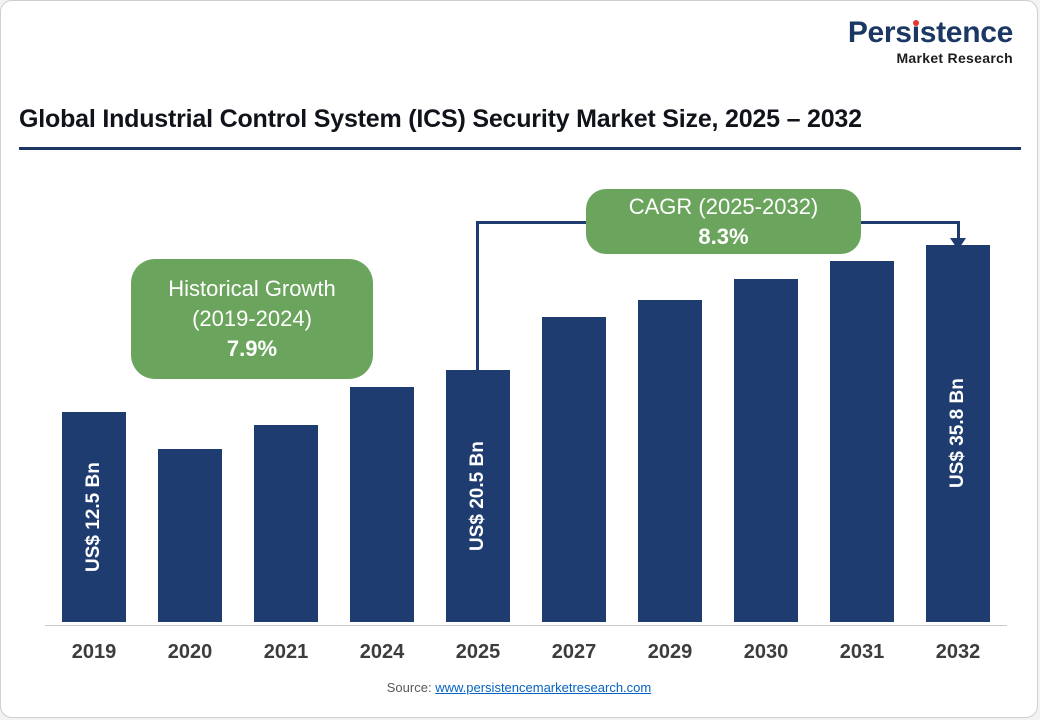 This screenshot has height=720, width=1040. What do you see at coordinates (252, 288) in the screenshot?
I see `historical-growth-line1: Historical Growth` at bounding box center [252, 288].